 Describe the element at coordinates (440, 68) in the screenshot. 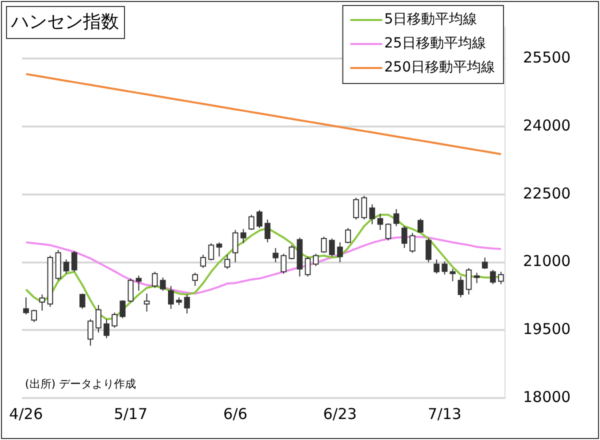

I see `legend-label: 250日移動平均線` at that location.